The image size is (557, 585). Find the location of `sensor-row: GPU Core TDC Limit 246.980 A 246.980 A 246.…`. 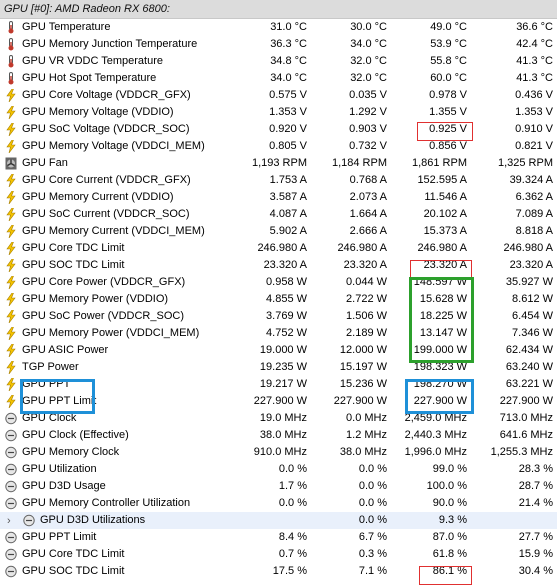

sensor-row: GPU Core TDC Limit 246.980 A 246.980 A 246.… is located at coordinates (278, 248).